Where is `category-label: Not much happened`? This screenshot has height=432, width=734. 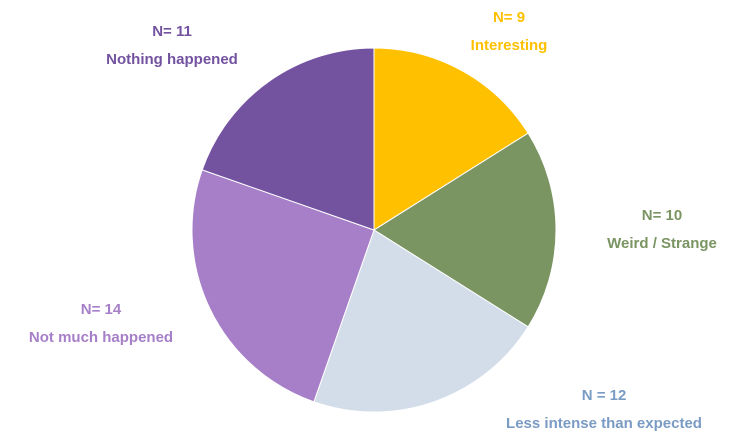
category-label: Not much happened is located at coordinates (101, 337).